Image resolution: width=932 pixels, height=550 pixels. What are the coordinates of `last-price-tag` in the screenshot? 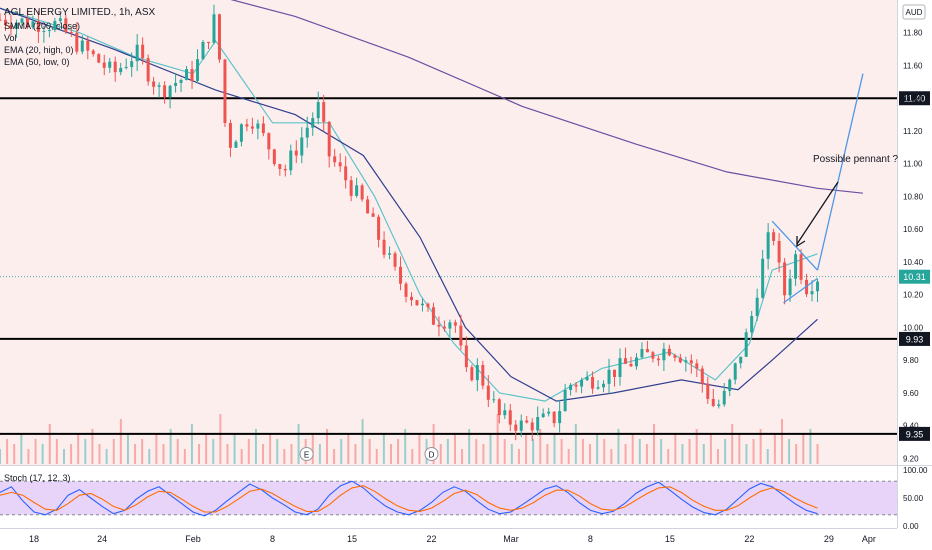 It's located at (914, 276).